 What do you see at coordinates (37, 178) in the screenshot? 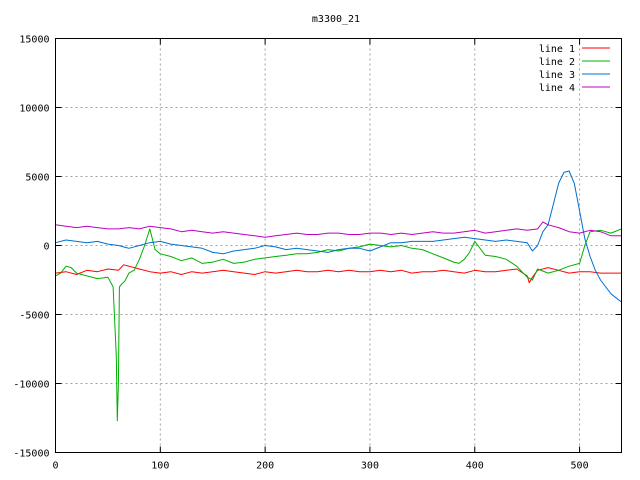
I see `y-tick-label: 5000` at bounding box center [37, 178].